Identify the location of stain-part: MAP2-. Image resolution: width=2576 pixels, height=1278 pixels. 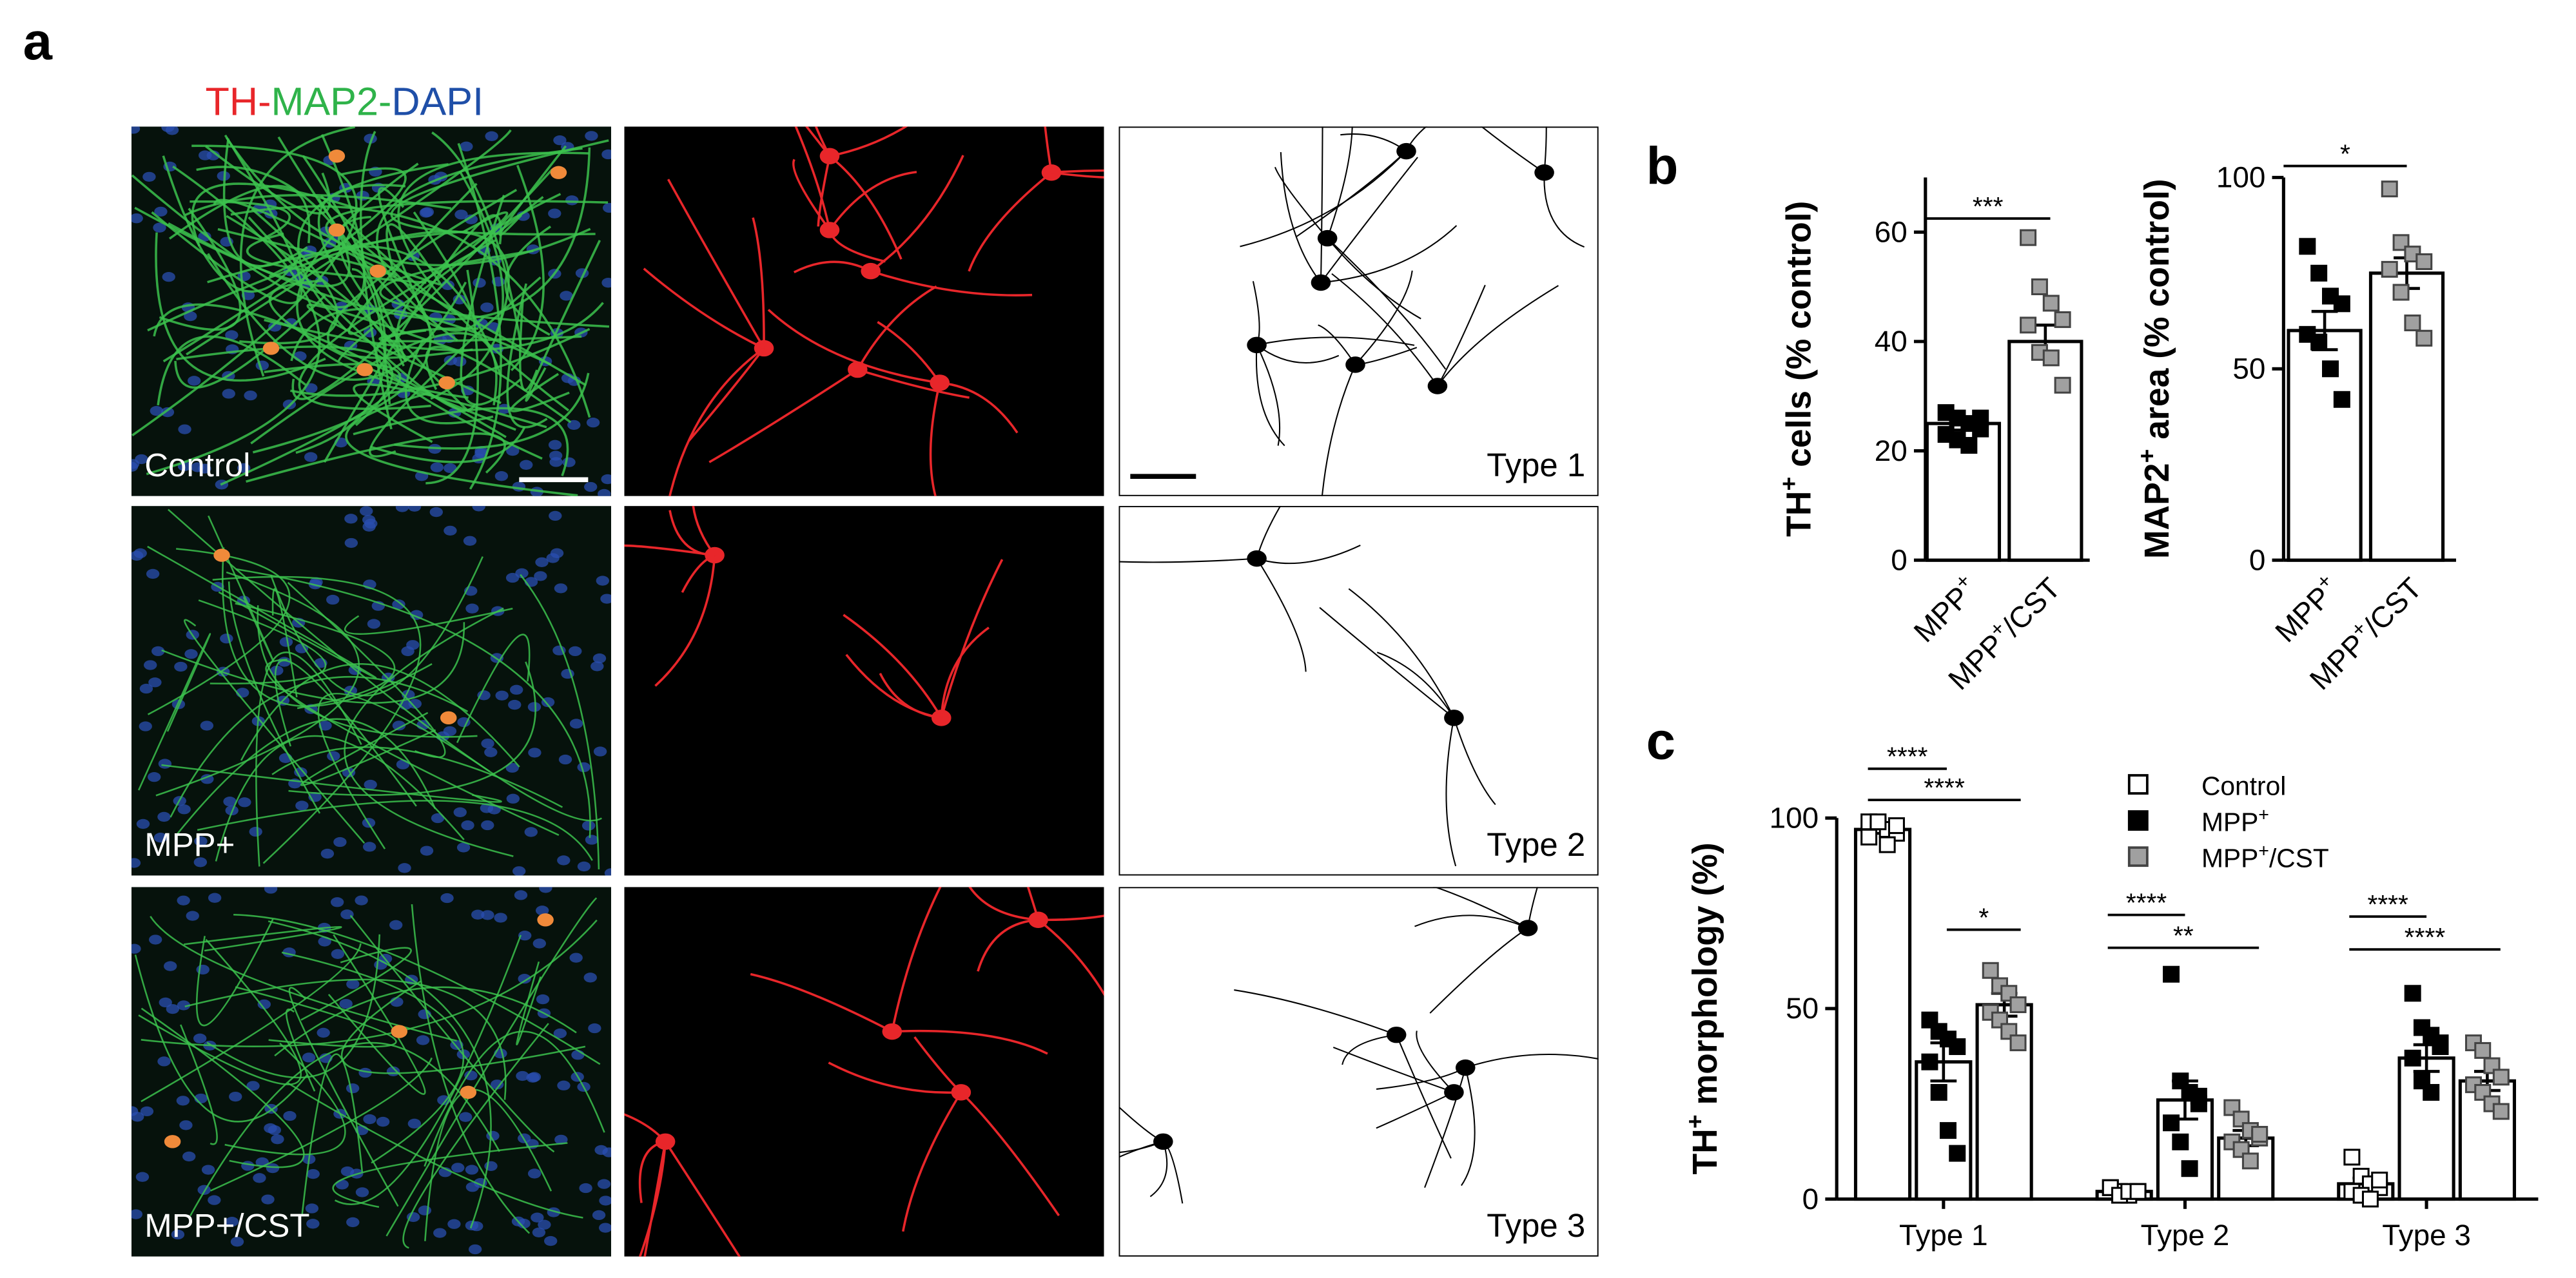
(331, 102).